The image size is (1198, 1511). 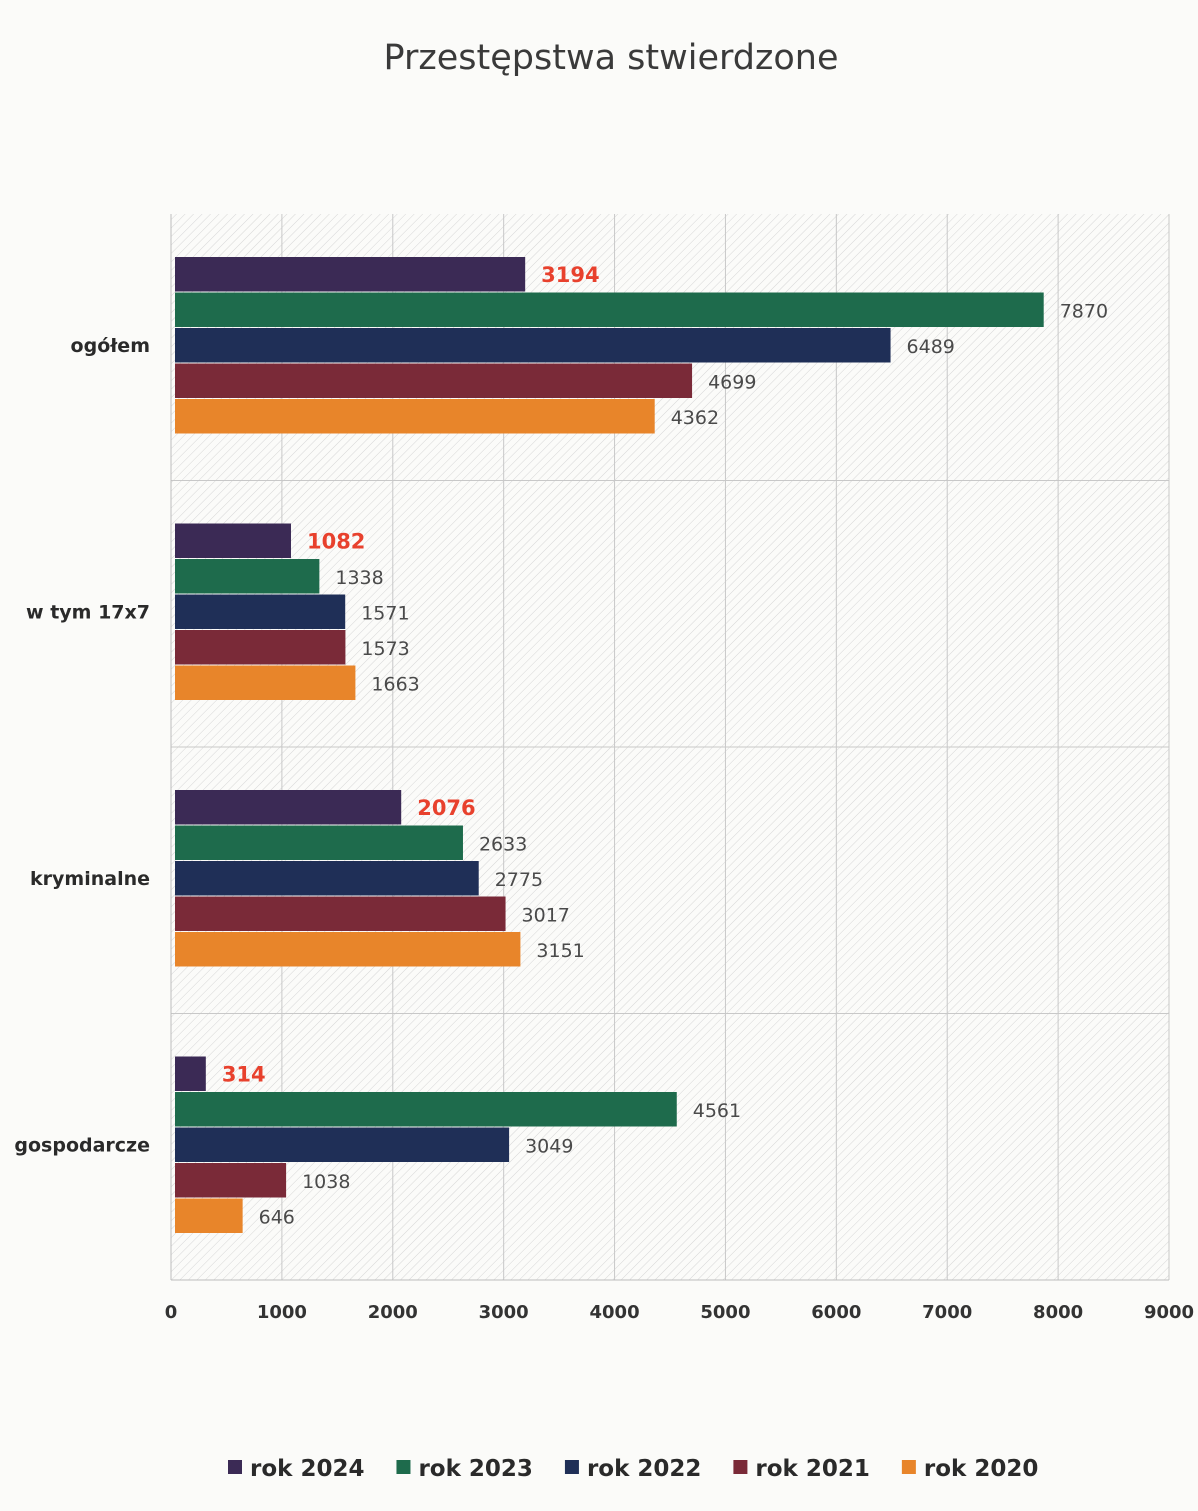 What do you see at coordinates (90, 879) in the screenshot?
I see `category-label: kryminalne` at bounding box center [90, 879].